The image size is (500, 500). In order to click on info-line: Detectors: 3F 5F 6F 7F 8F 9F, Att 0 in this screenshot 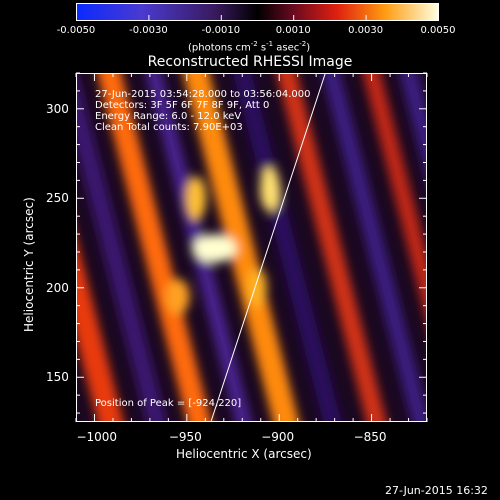, I will do `click(182, 105)`.